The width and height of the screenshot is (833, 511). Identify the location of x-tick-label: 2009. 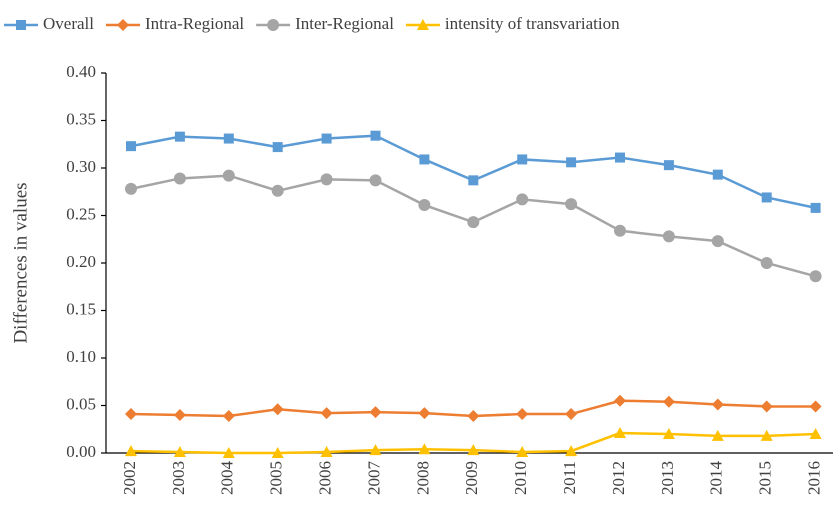
(471, 478).